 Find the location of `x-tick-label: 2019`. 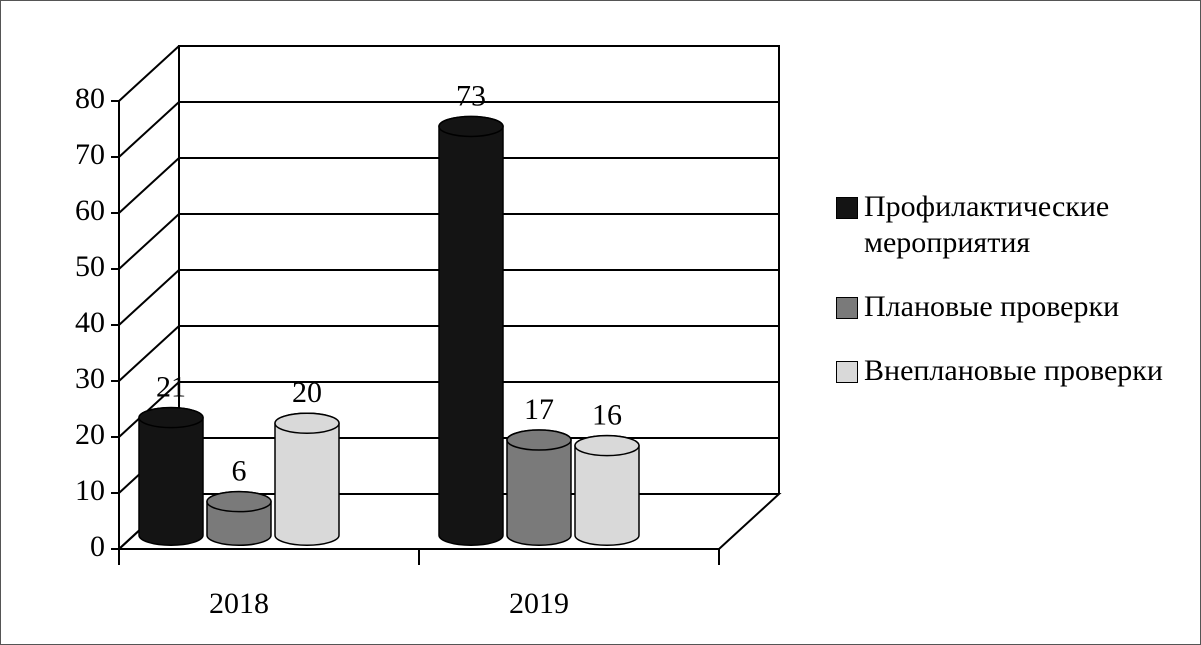

x-tick-label: 2019 is located at coordinates (539, 603).